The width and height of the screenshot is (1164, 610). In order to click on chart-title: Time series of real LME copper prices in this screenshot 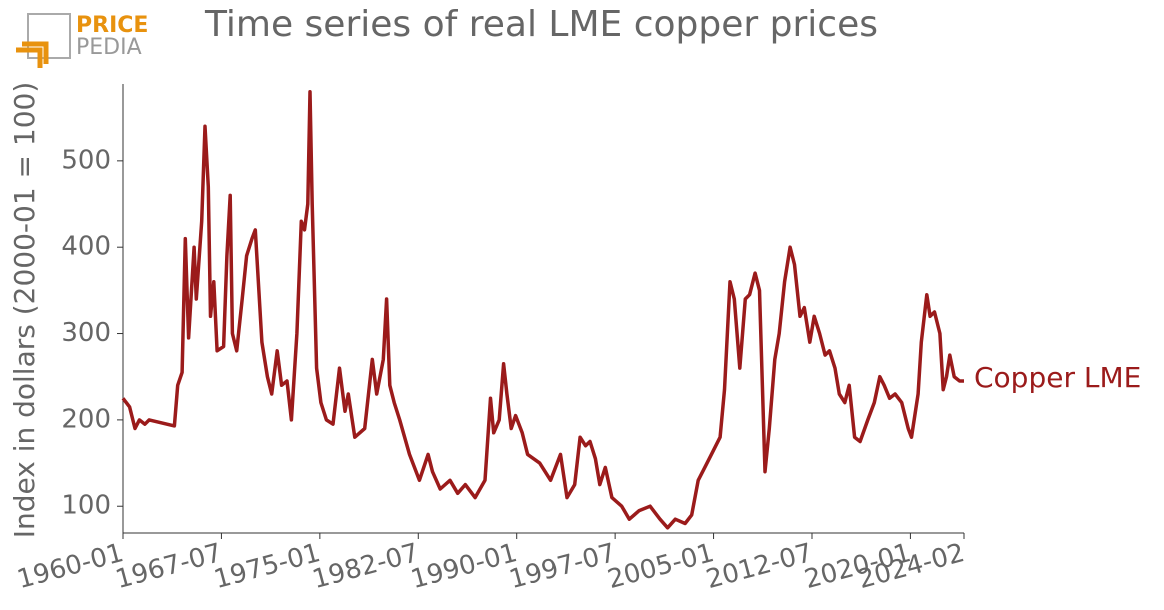, I will do `click(541, 24)`.